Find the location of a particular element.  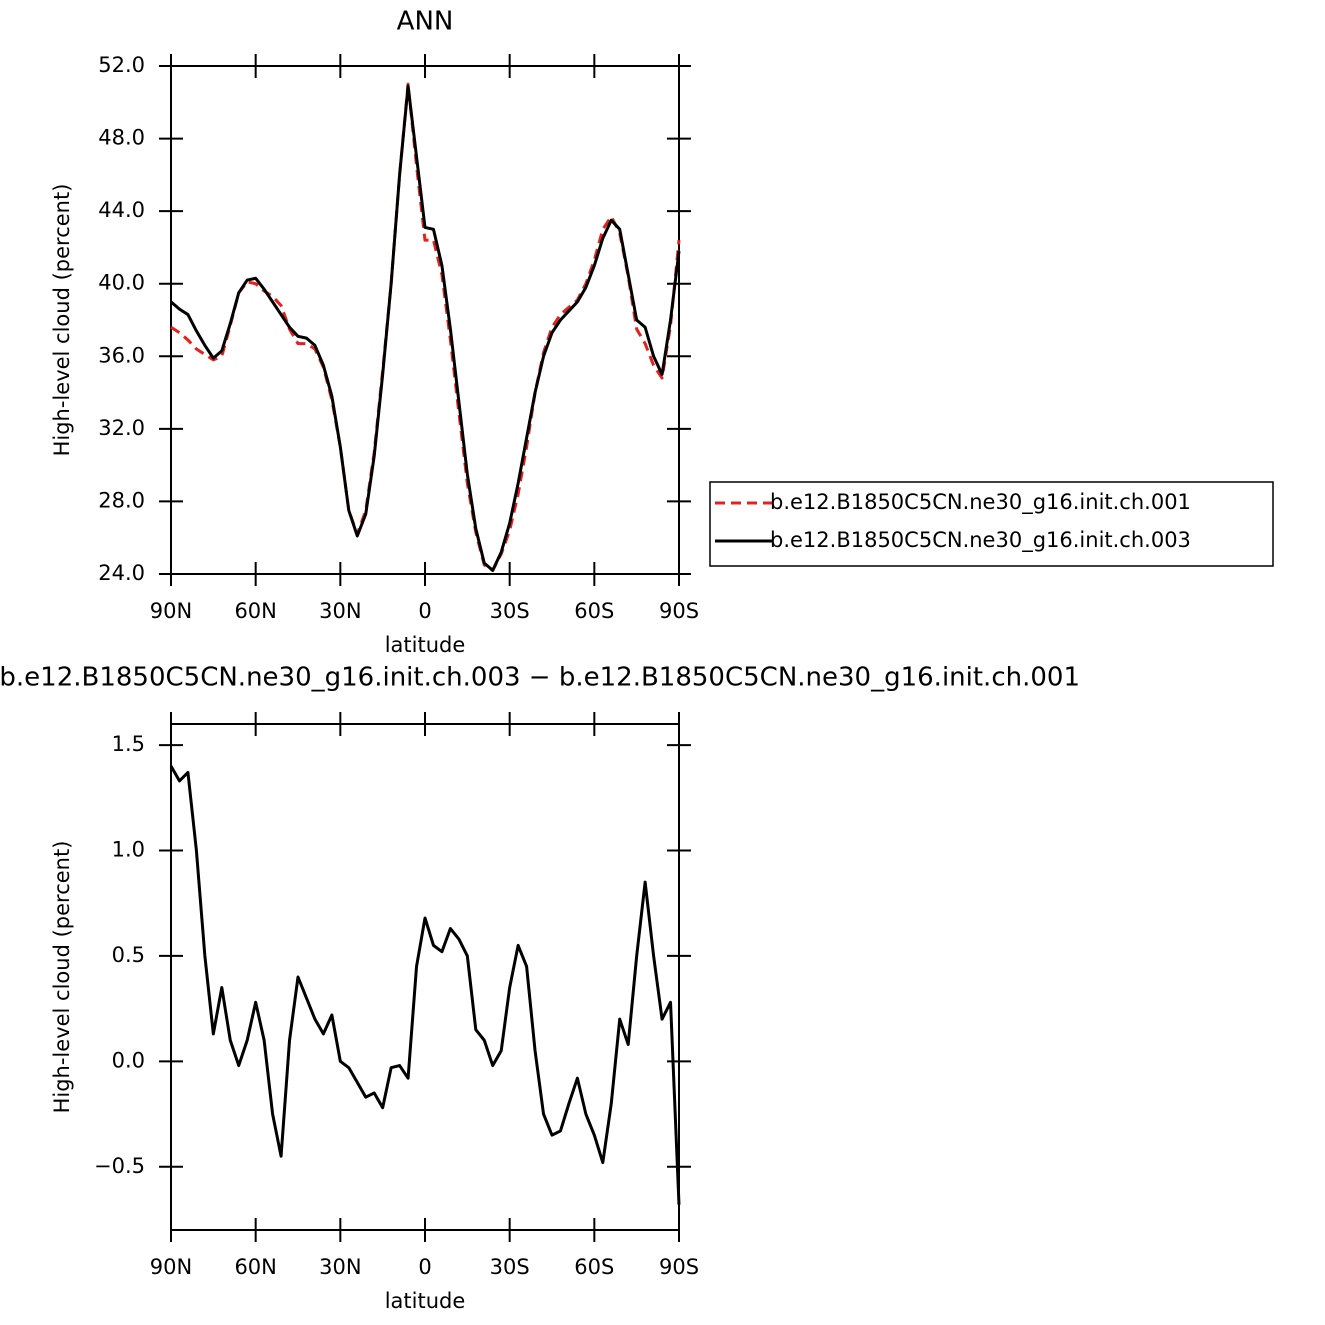

y-tick-label: 0.5 is located at coordinates (128, 955).